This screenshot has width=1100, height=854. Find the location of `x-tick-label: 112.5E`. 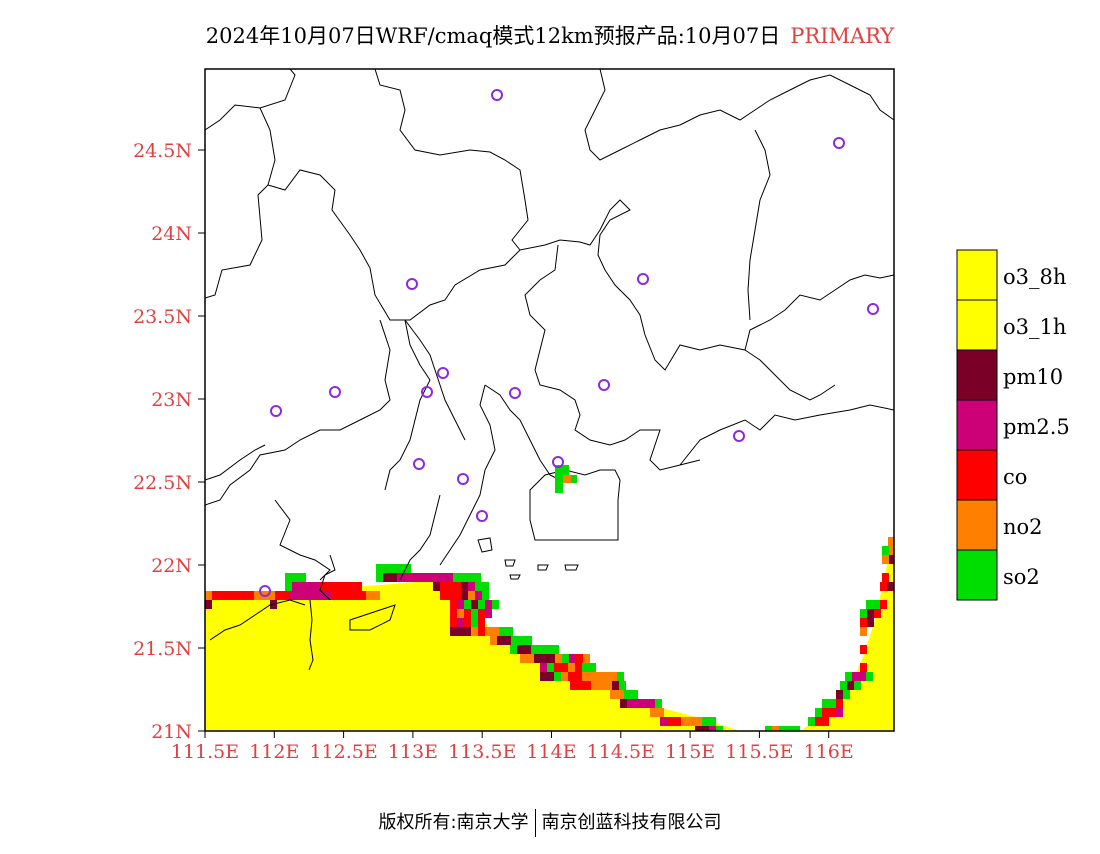

x-tick-label: 112.5E is located at coordinates (343, 752).